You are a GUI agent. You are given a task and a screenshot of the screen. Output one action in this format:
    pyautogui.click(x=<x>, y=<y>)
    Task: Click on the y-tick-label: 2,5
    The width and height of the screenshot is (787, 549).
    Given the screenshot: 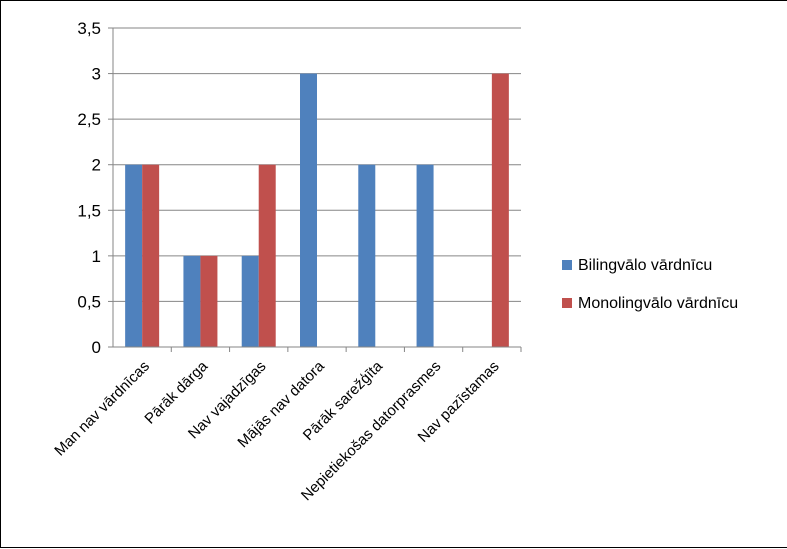 What is the action you would take?
    pyautogui.click(x=89, y=119)
    